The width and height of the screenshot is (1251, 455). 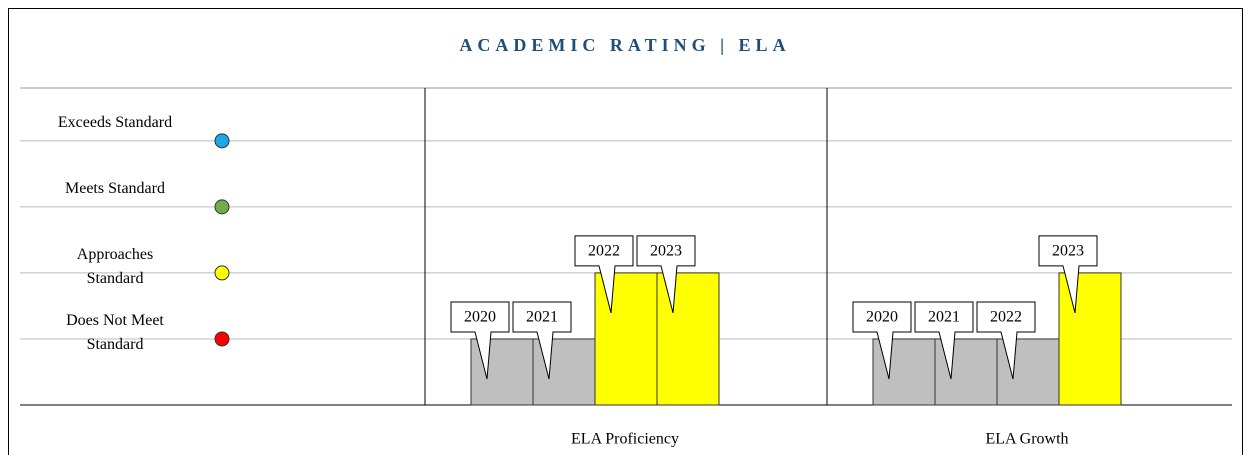 I want to click on y-tick-label: Meets Standard, so click(x=115, y=188).